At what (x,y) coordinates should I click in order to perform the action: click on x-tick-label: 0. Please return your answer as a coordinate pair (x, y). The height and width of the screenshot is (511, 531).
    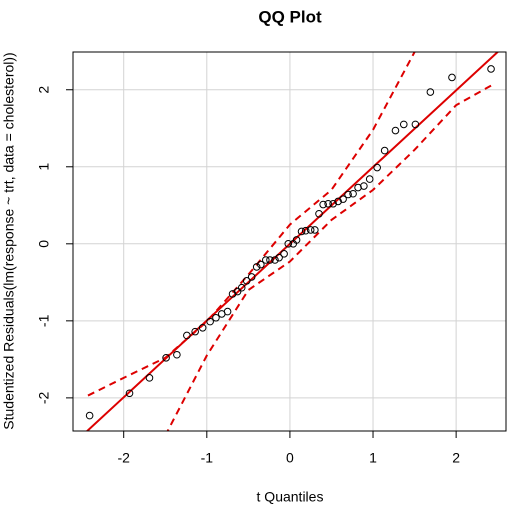
    Looking at the image, I should click on (290, 458).